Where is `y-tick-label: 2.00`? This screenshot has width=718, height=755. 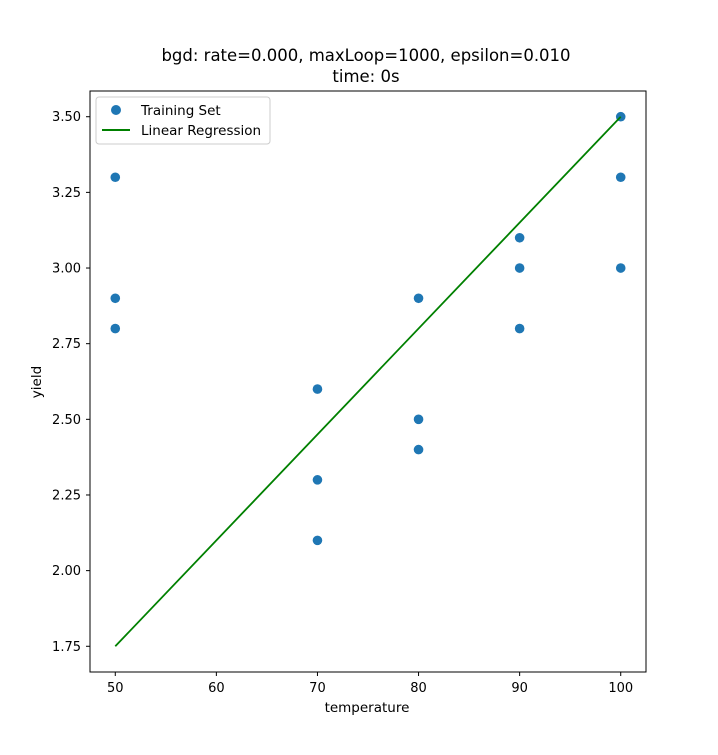 y-tick-label: 2.00 is located at coordinates (66, 571).